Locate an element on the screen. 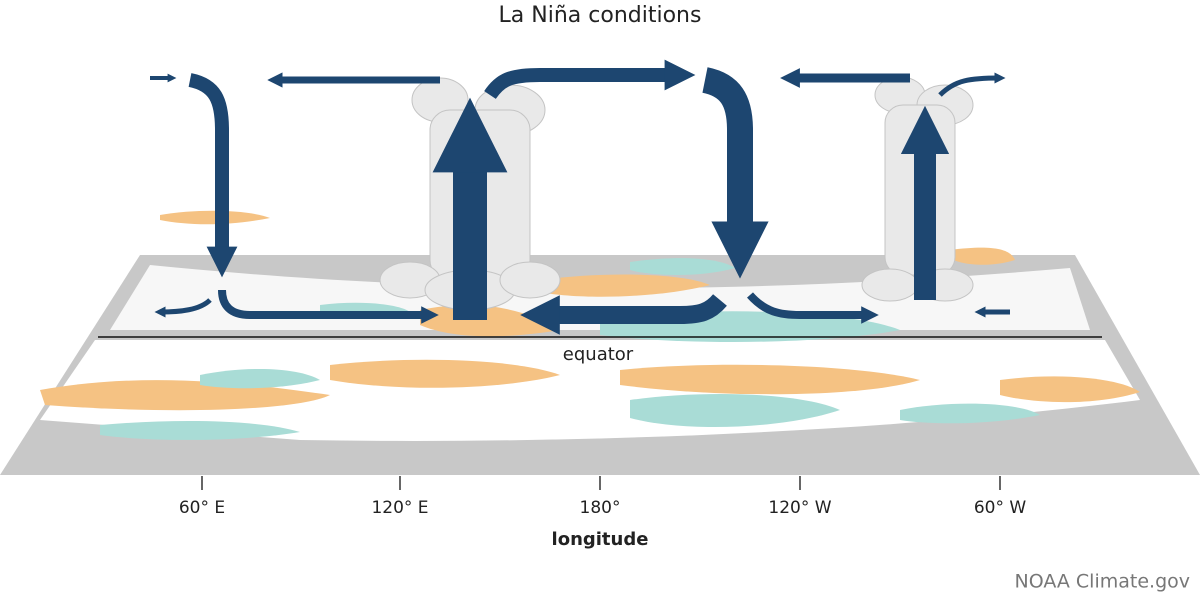 The height and width of the screenshot is (600, 1200). credit: NOAA Climate.gov is located at coordinates (1102, 582).